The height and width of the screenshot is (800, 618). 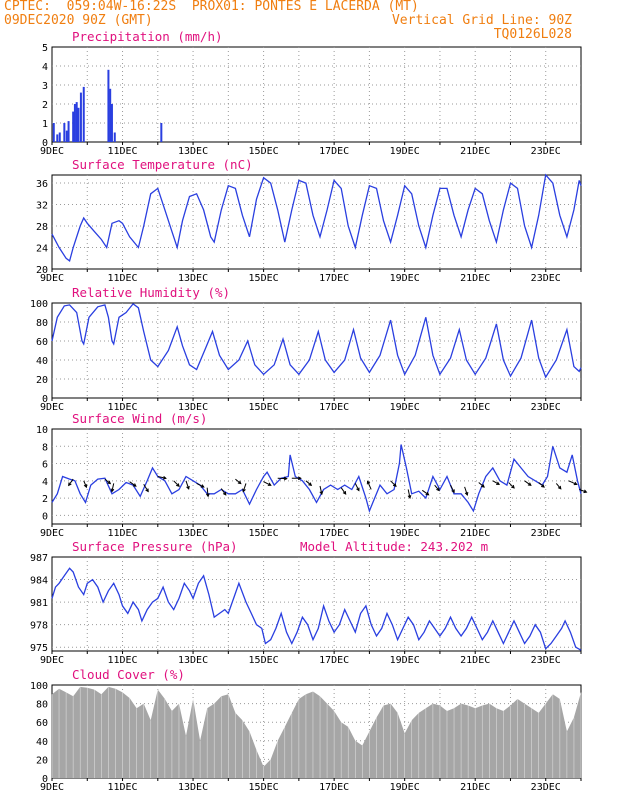 What do you see at coordinates (532, 34) in the screenshot?
I see `header-model-code: TQ0126L028` at bounding box center [532, 34].